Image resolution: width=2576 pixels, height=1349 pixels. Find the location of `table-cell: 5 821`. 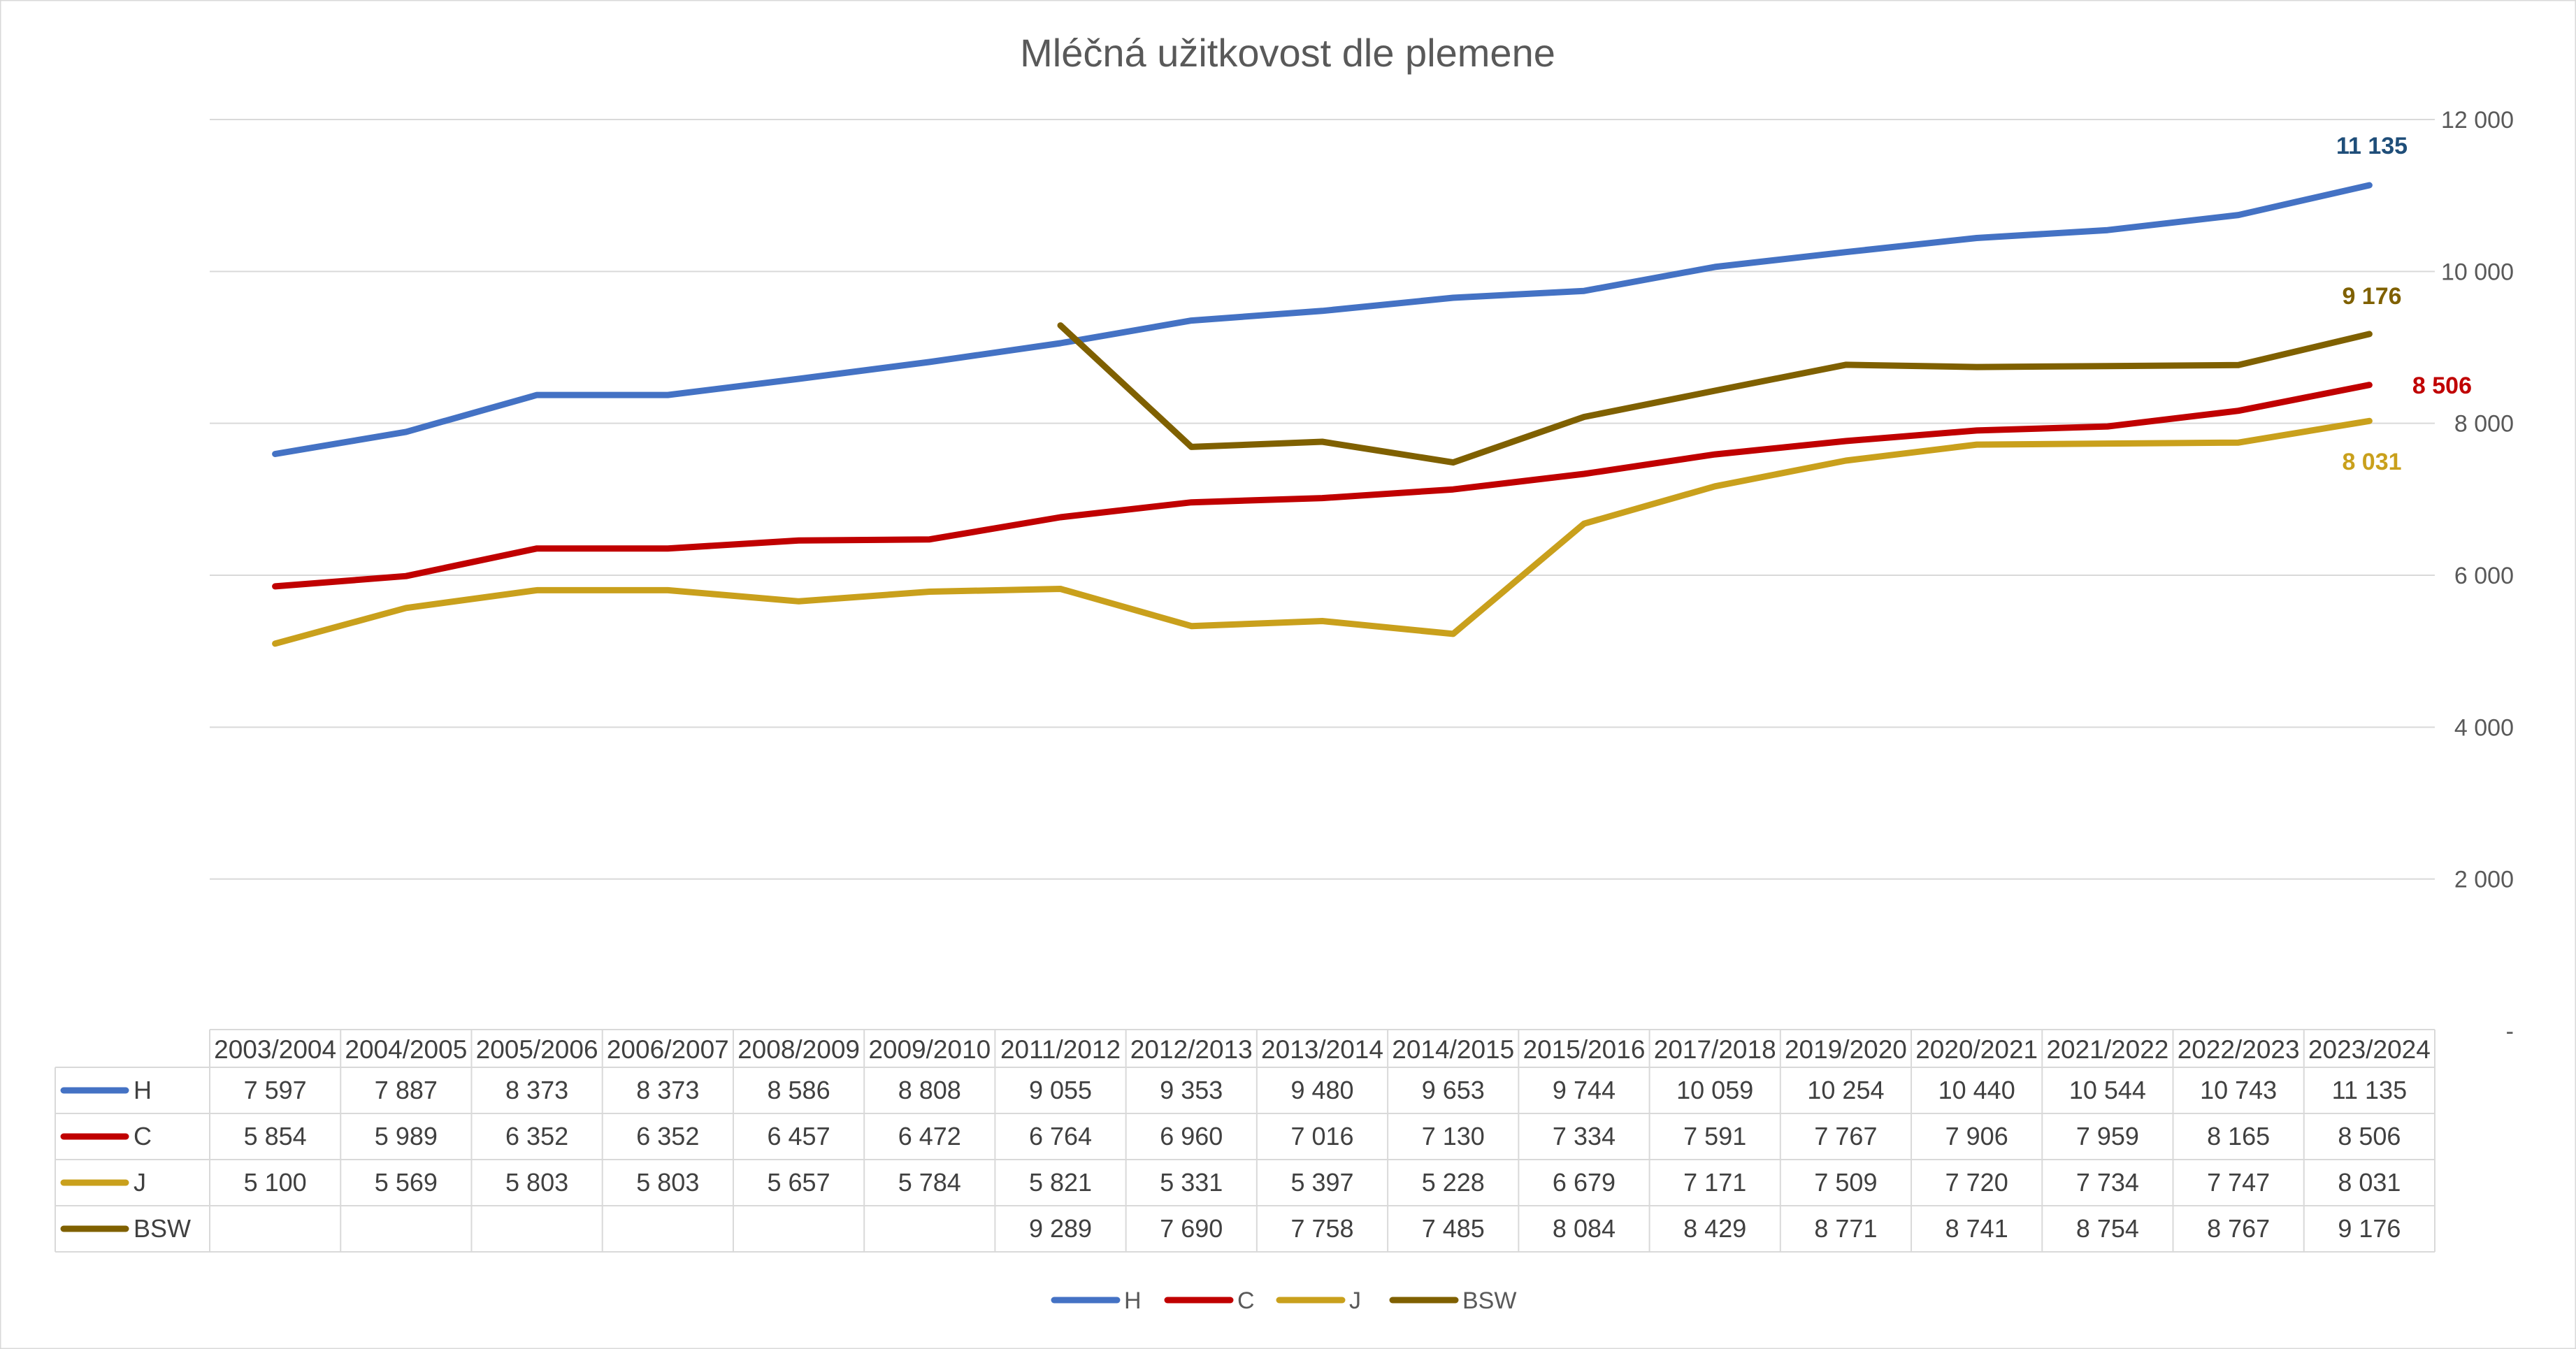

table-cell: 5 821 is located at coordinates (1060, 1182).